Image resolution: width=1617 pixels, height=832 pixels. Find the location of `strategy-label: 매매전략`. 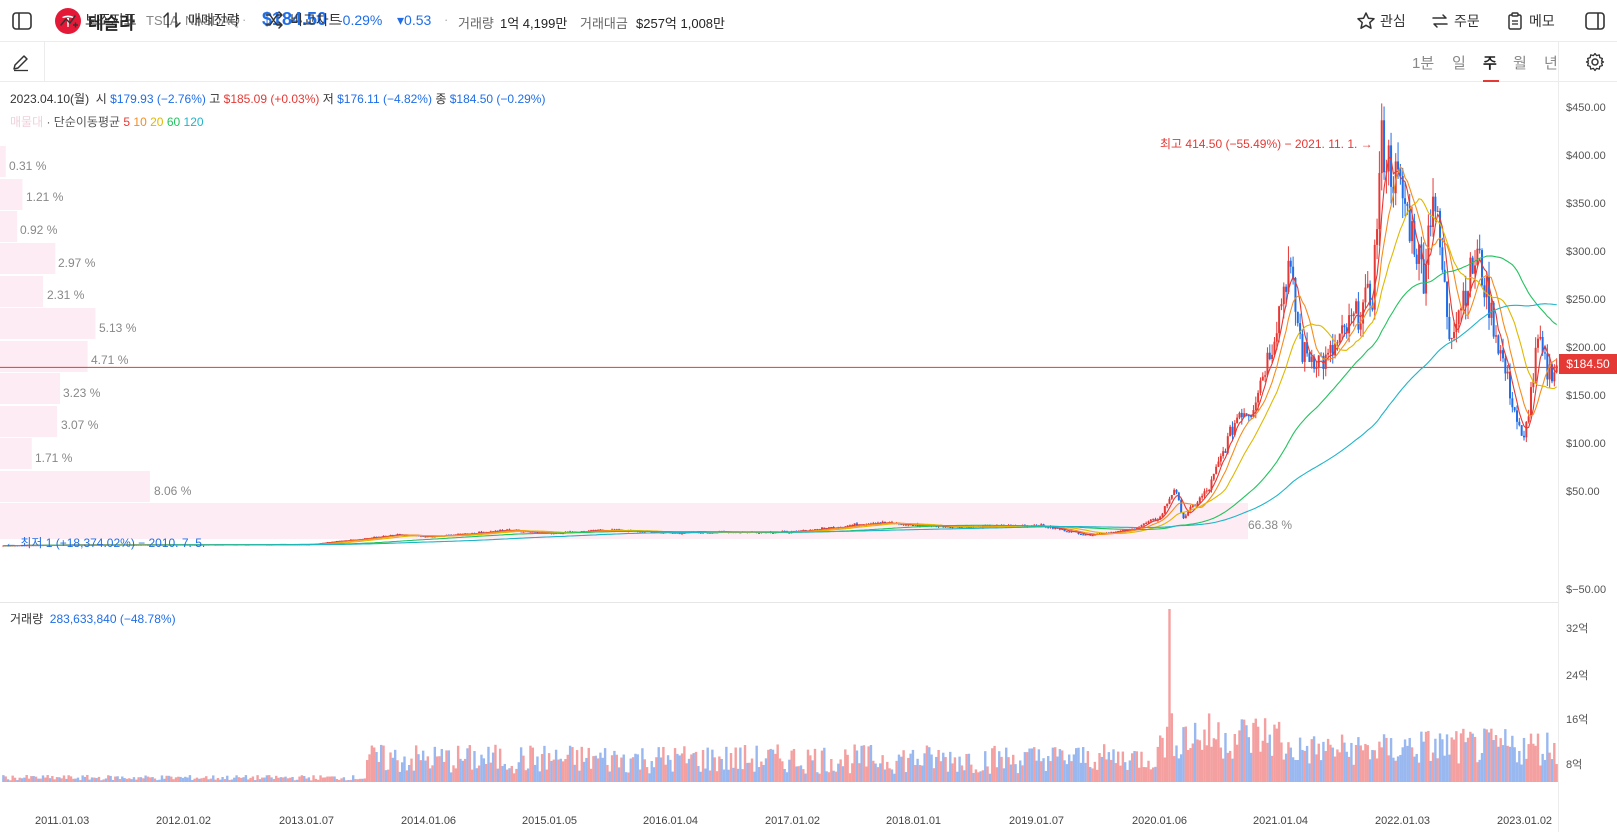

strategy-label: 매매전략 is located at coordinates (214, 20).